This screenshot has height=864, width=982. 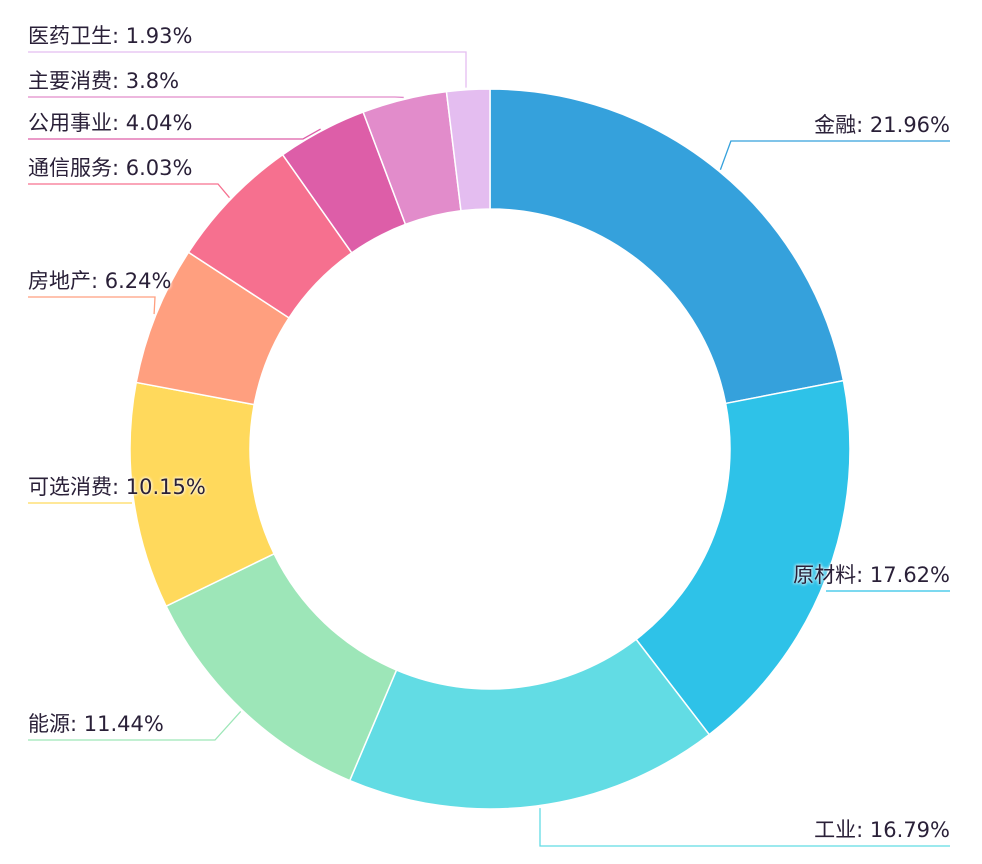 What do you see at coordinates (96, 724) in the screenshot?
I see `slice-label: 能源: 11.44%` at bounding box center [96, 724].